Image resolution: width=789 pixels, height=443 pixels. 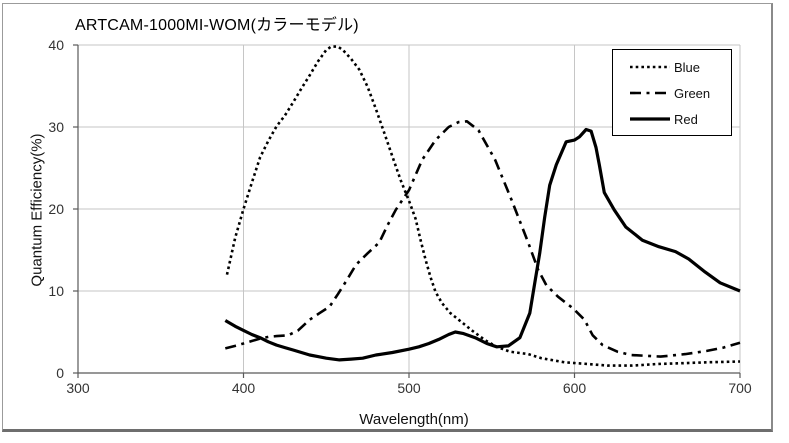 I want to click on legend-item-blue: Blue, so click(x=680, y=67).